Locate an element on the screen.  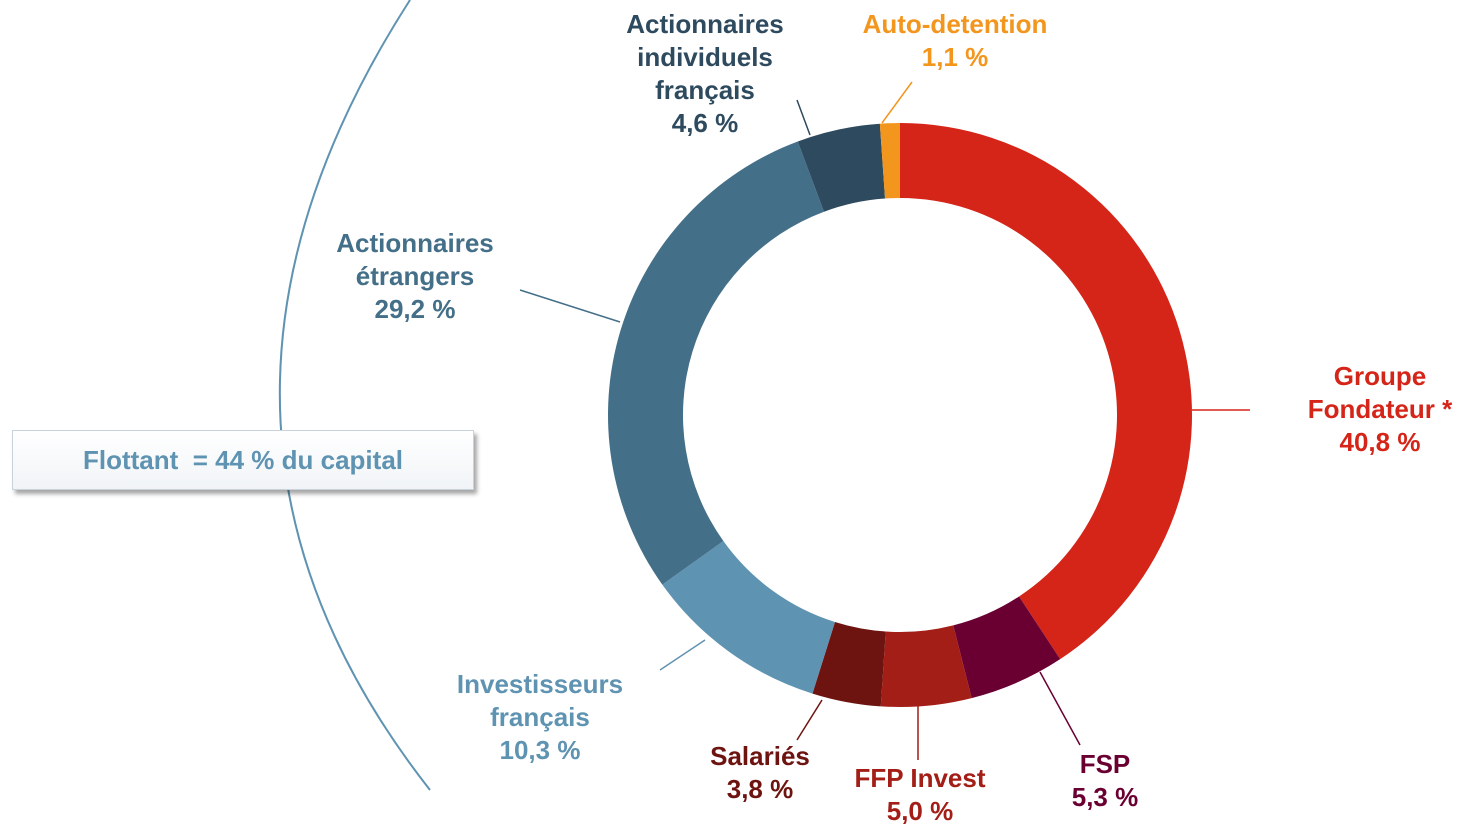
slice-label: Auto-detention is located at coordinates (955, 24).